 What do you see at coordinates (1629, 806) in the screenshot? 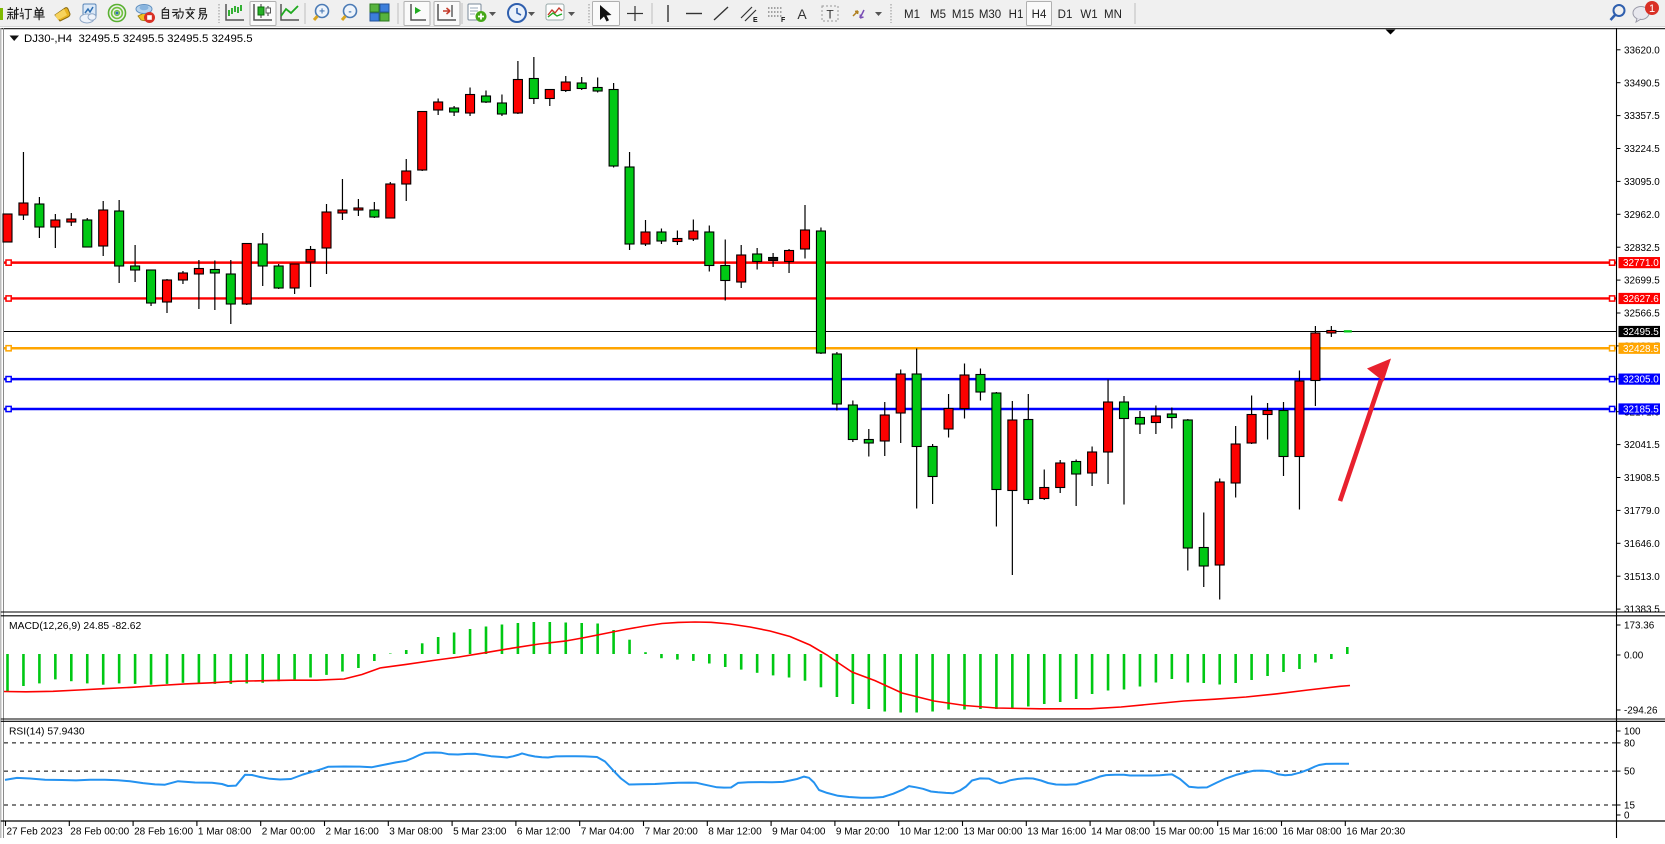
I see `svg-text: 15` at bounding box center [1629, 806].